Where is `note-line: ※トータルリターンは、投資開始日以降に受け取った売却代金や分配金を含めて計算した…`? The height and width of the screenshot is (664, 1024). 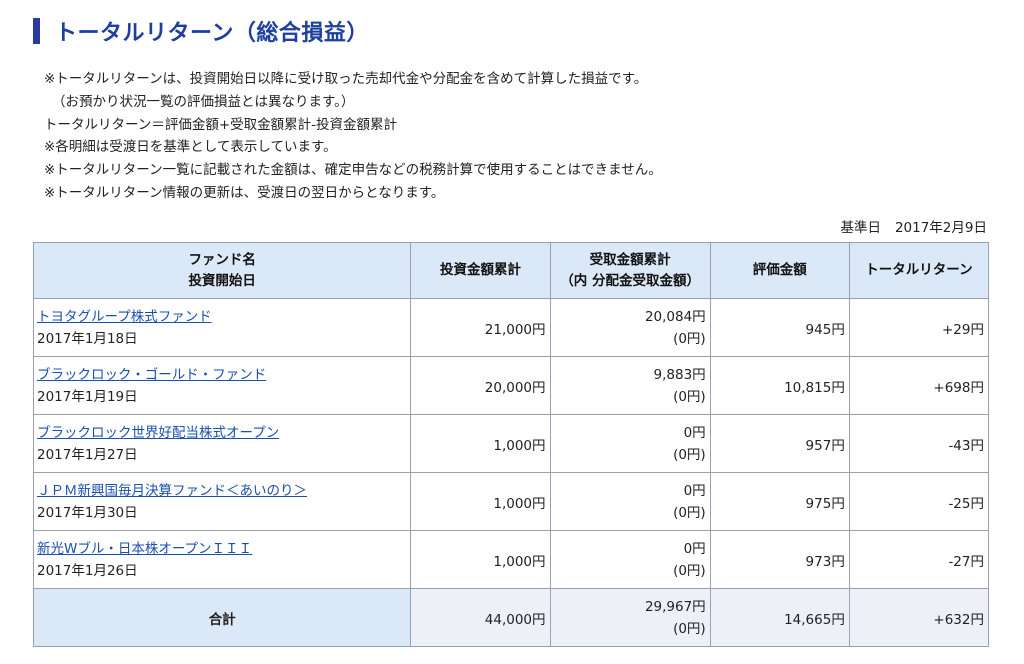
note-line: ※トータルリターンは、投資開始日以降に受け取った売却代金や分配金を含めて計算した… is located at coordinates (346, 79).